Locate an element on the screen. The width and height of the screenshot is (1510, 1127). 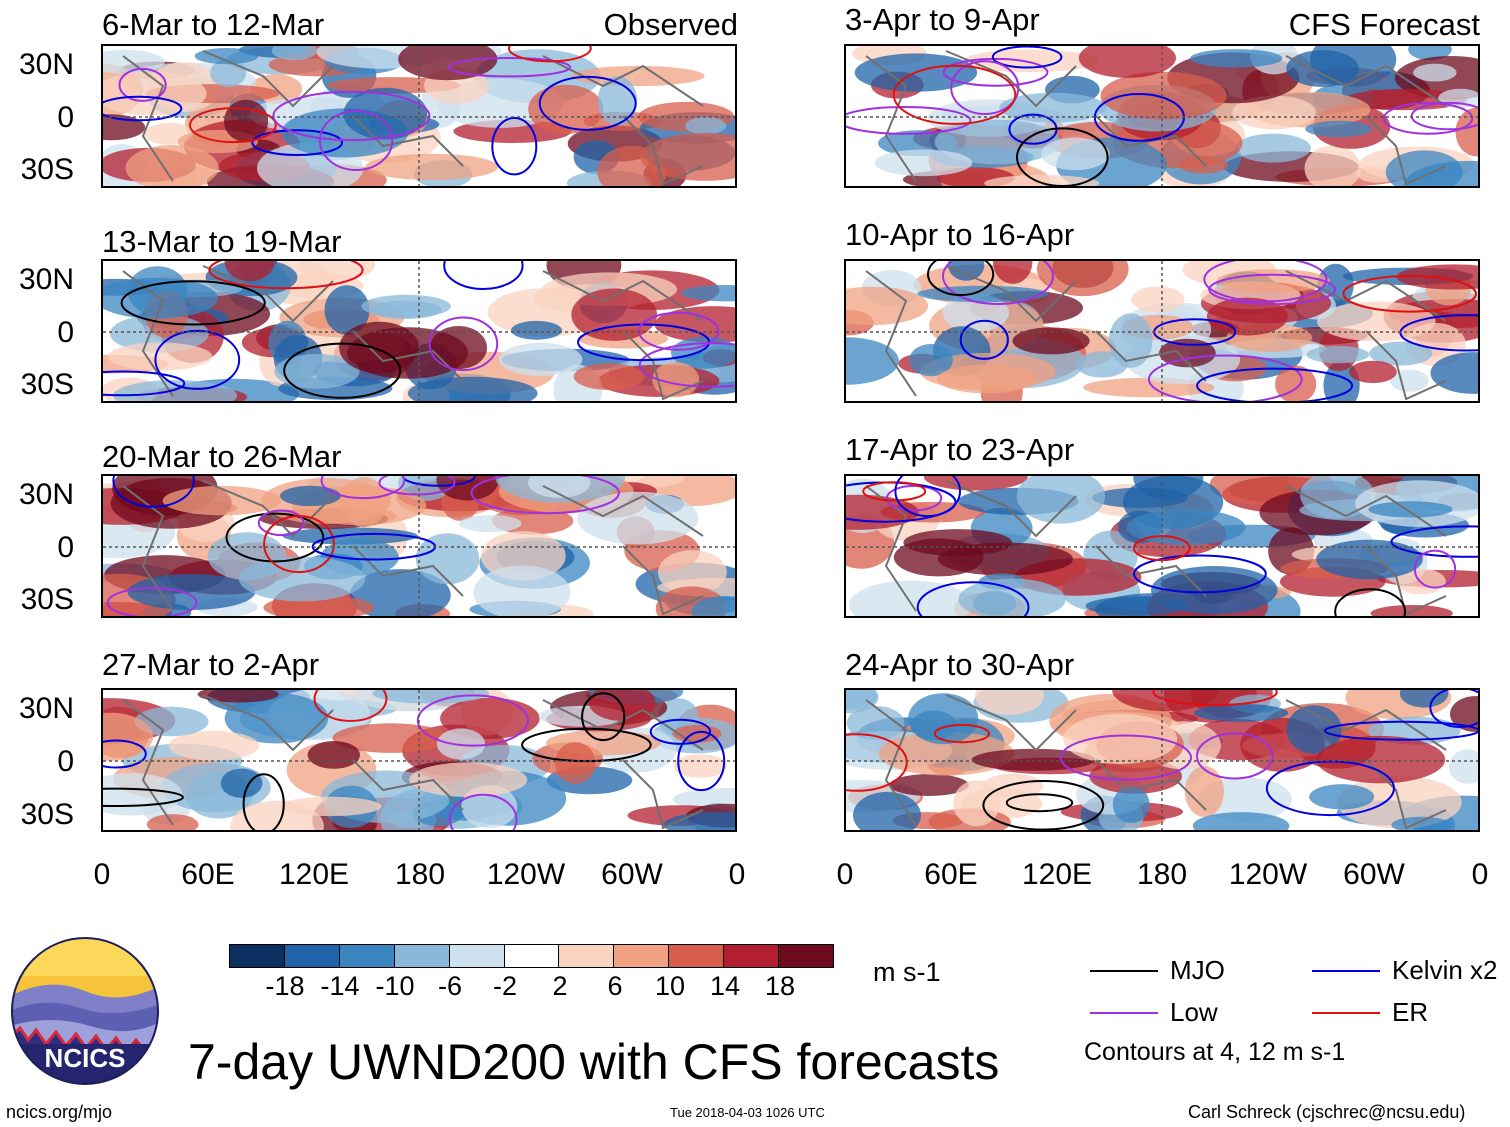
lon-tick-left-60e: 60E is located at coordinates (208, 874).